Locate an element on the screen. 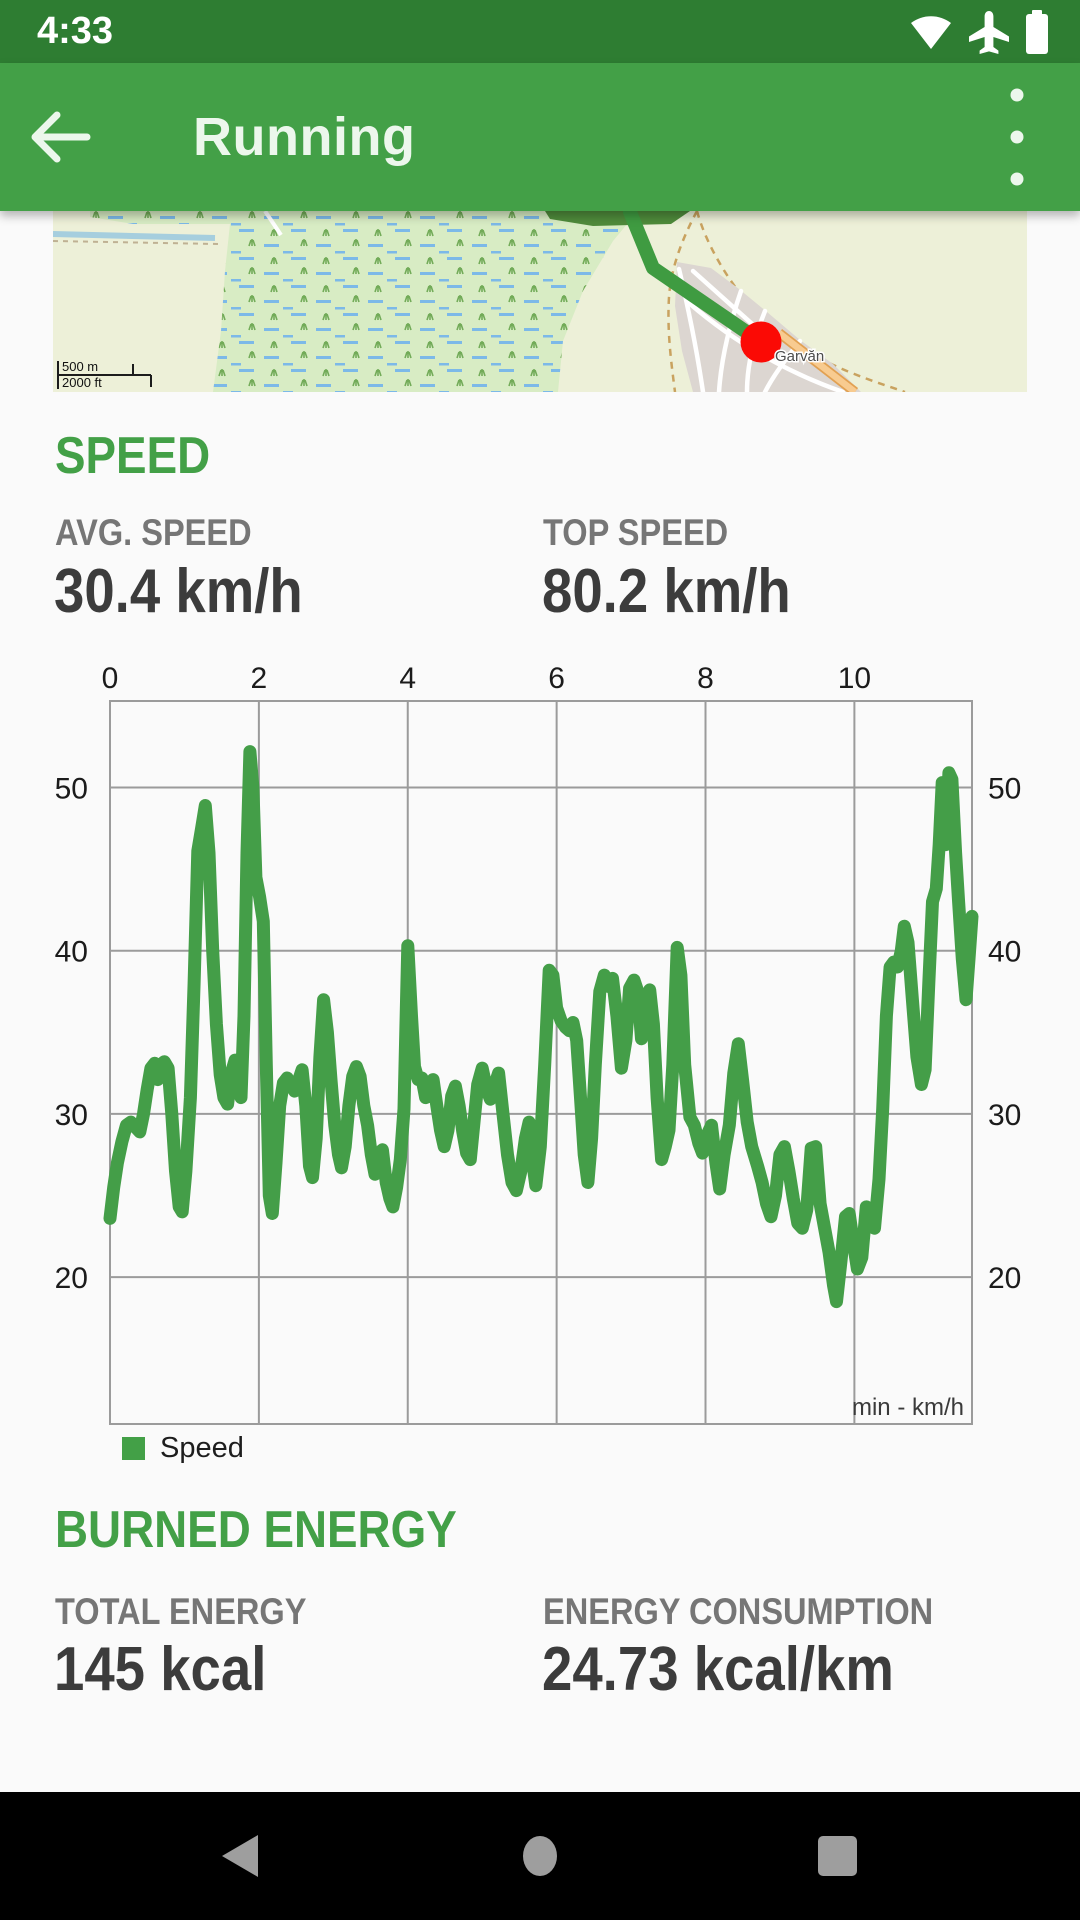  airplane-icon is located at coordinates (989, 32).